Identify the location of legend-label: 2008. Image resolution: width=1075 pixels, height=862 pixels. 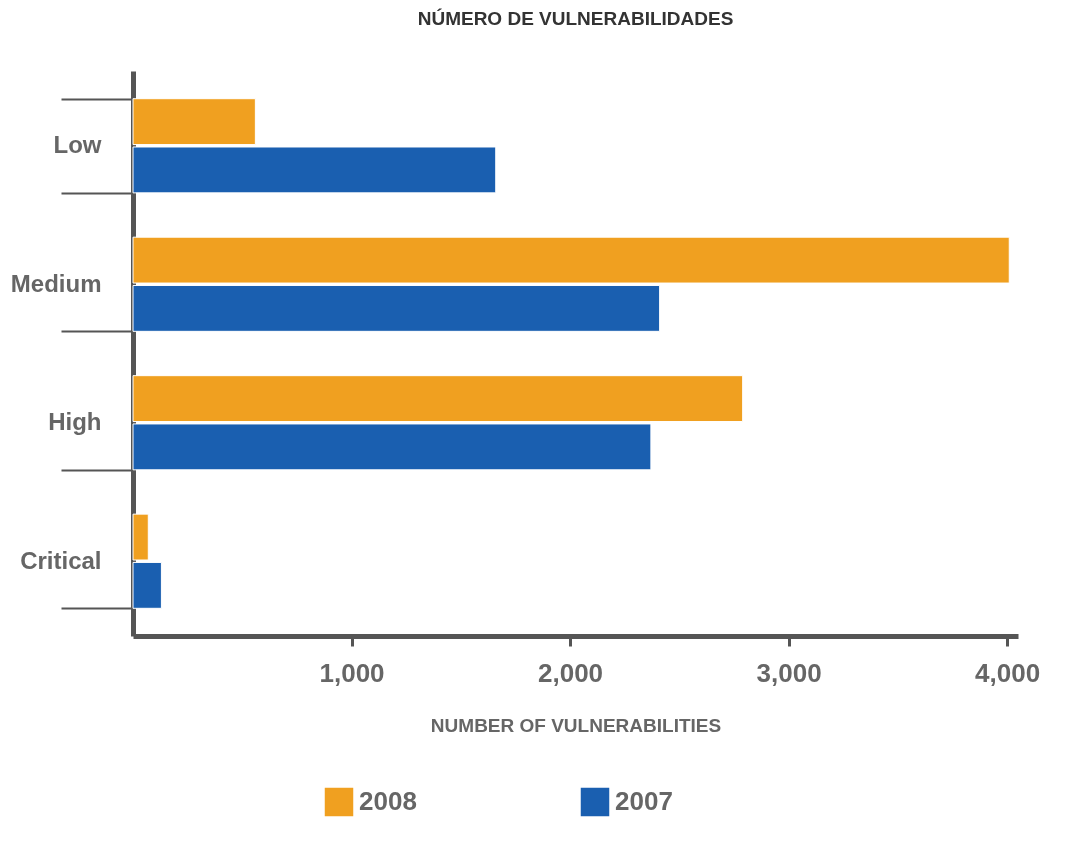
(388, 801).